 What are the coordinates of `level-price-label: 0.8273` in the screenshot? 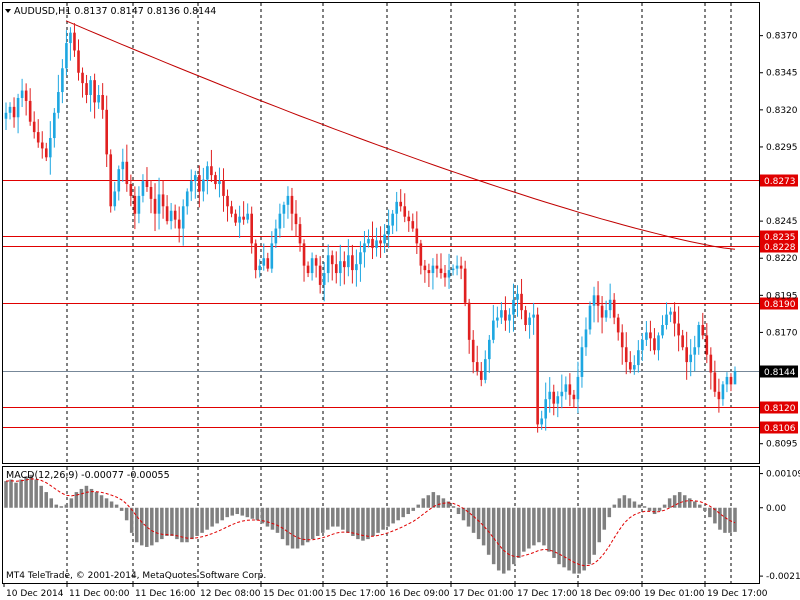 It's located at (780, 182).